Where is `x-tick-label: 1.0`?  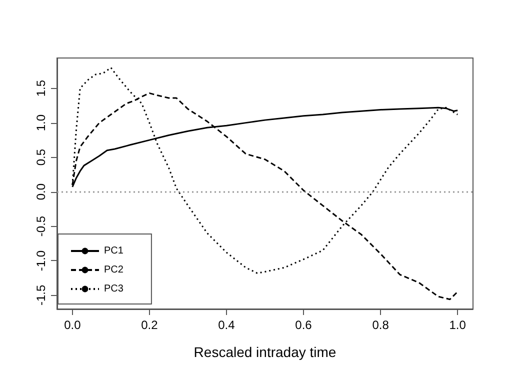
x-tick-label: 1.0 is located at coordinates (457, 325).